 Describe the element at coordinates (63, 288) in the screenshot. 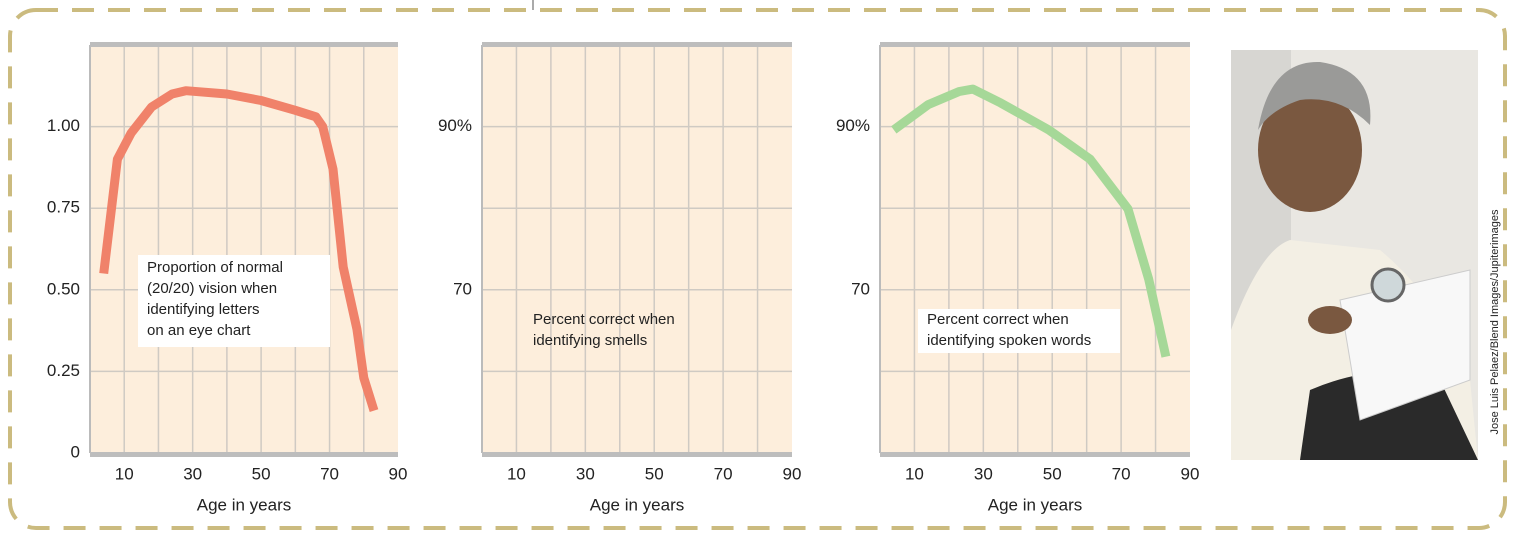

I see `y-tick-label: 0.50` at that location.